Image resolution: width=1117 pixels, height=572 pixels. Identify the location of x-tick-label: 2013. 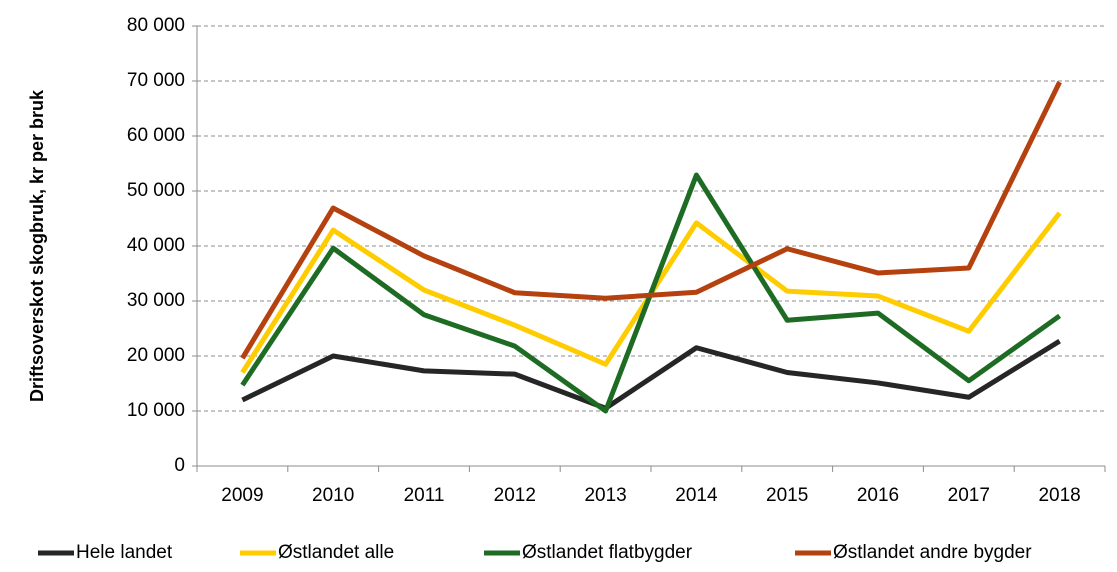
(605, 495).